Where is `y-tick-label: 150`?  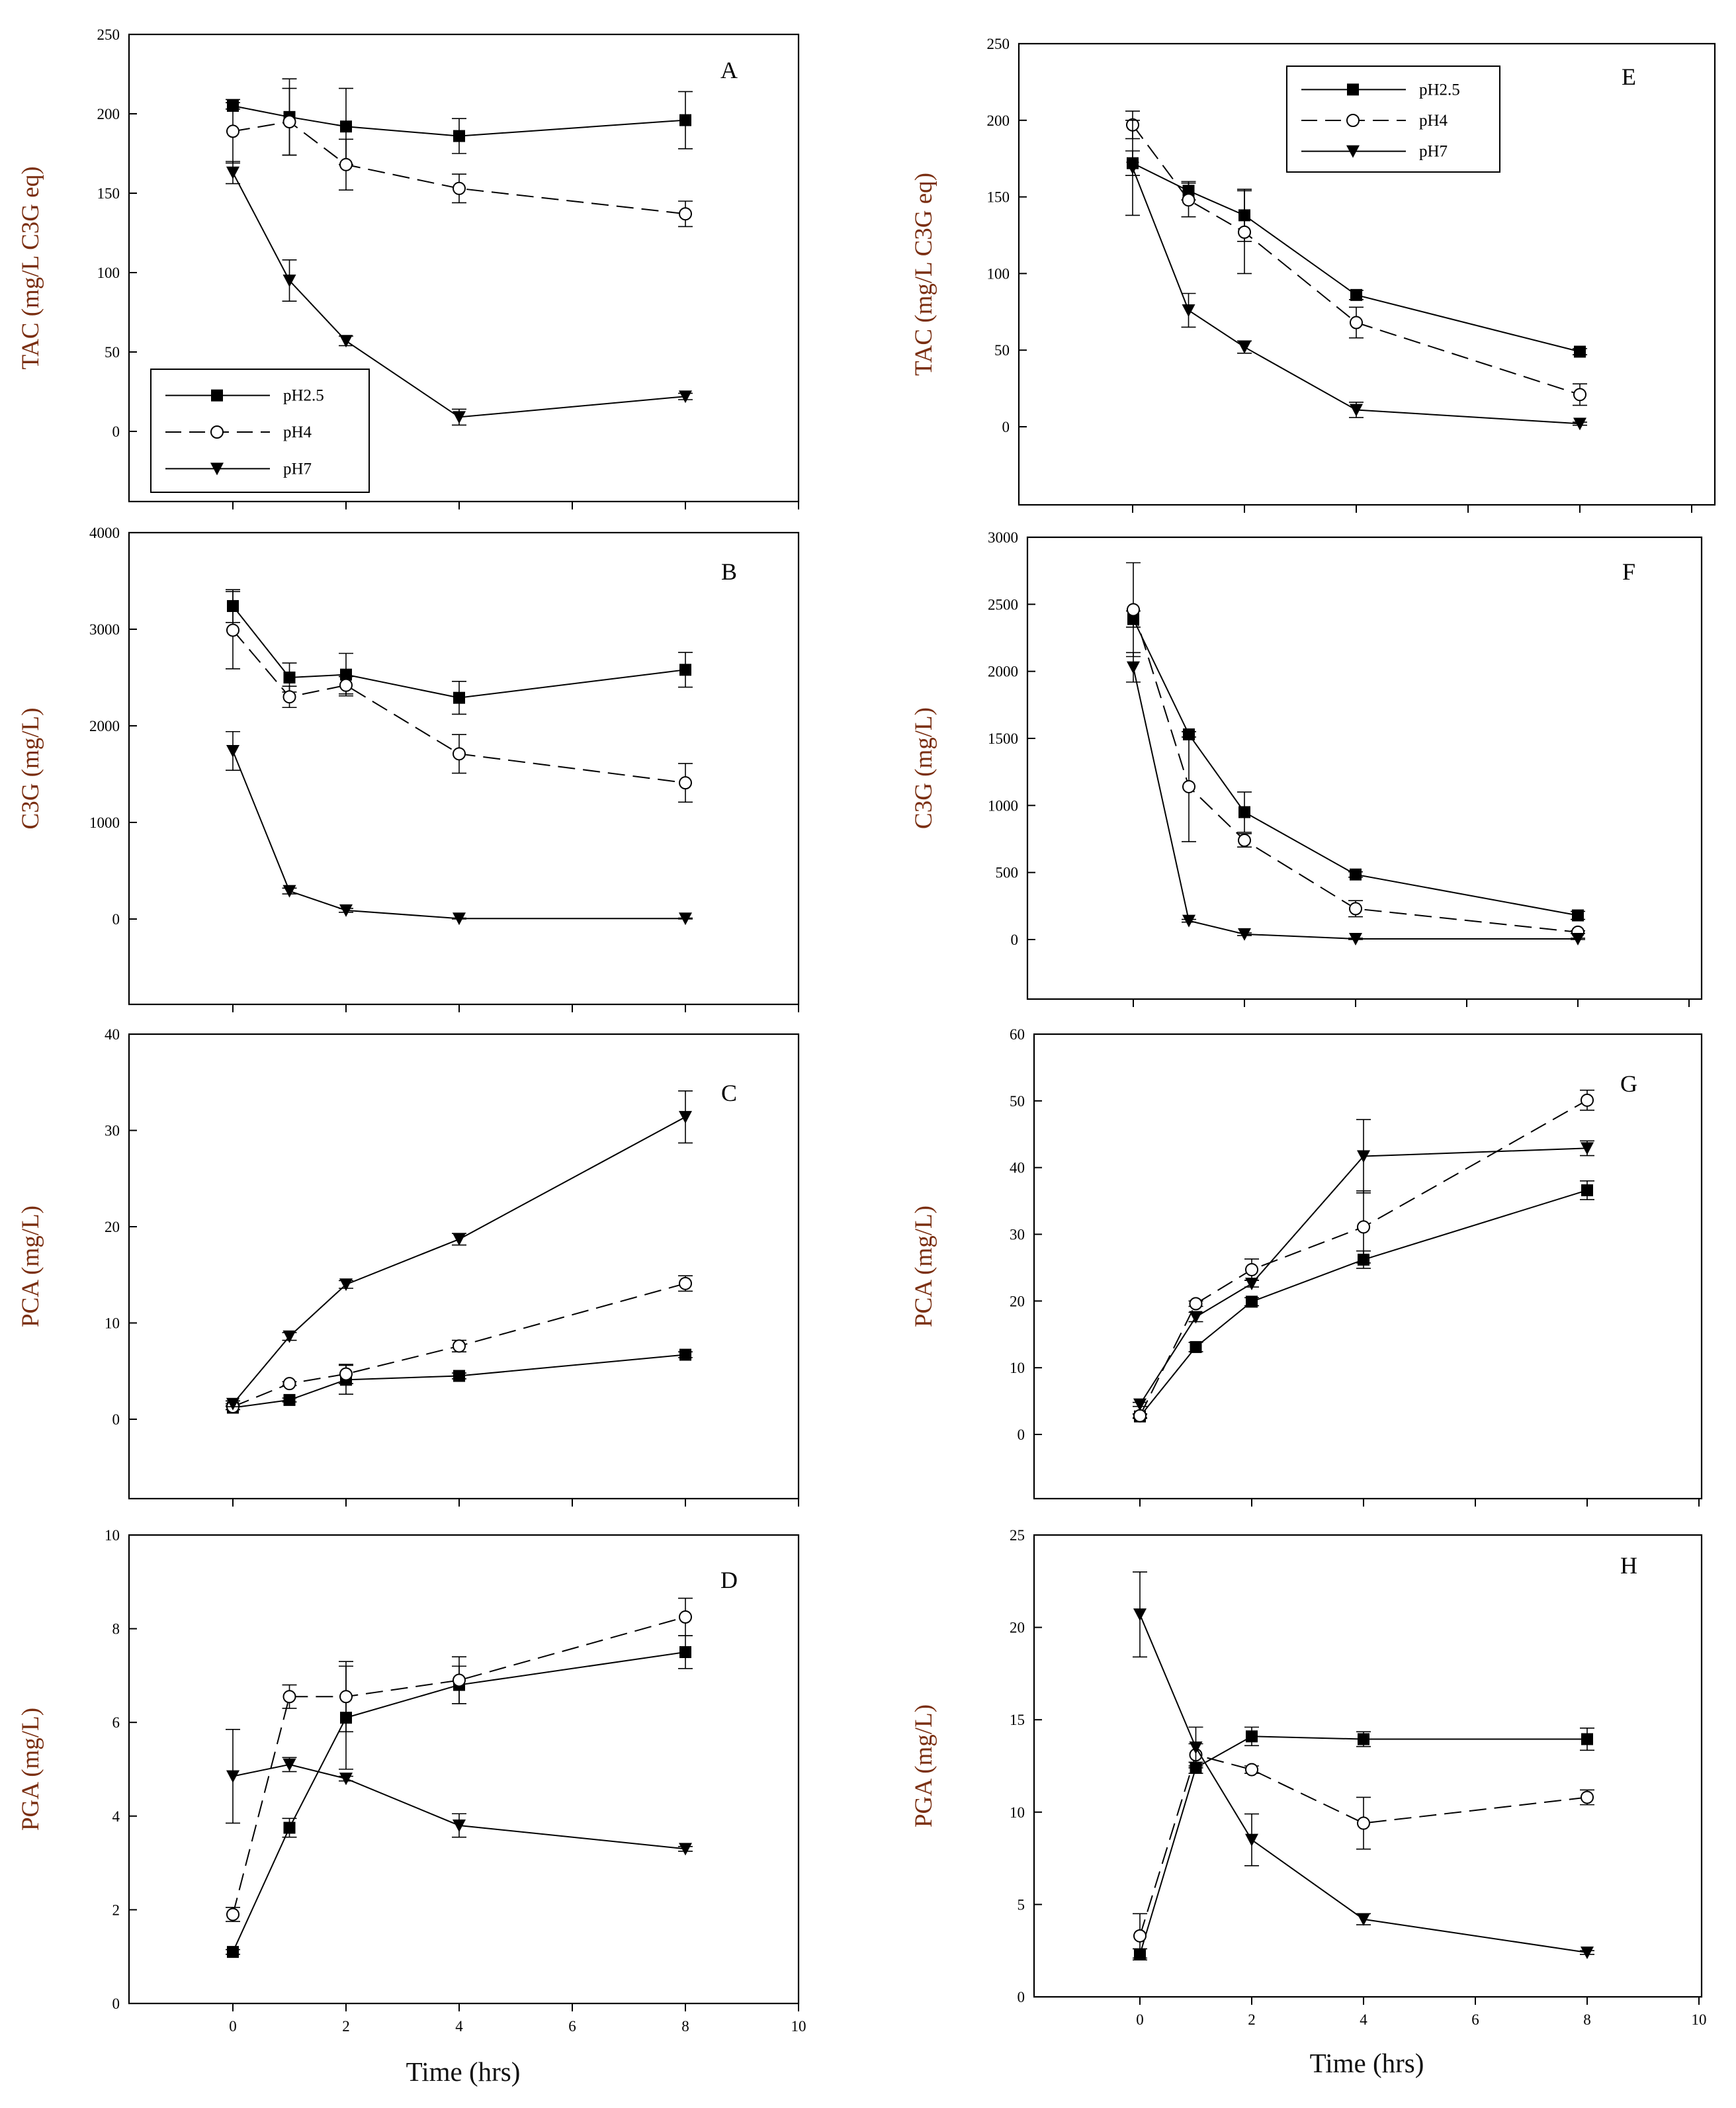 y-tick-label: 150 is located at coordinates (108, 194).